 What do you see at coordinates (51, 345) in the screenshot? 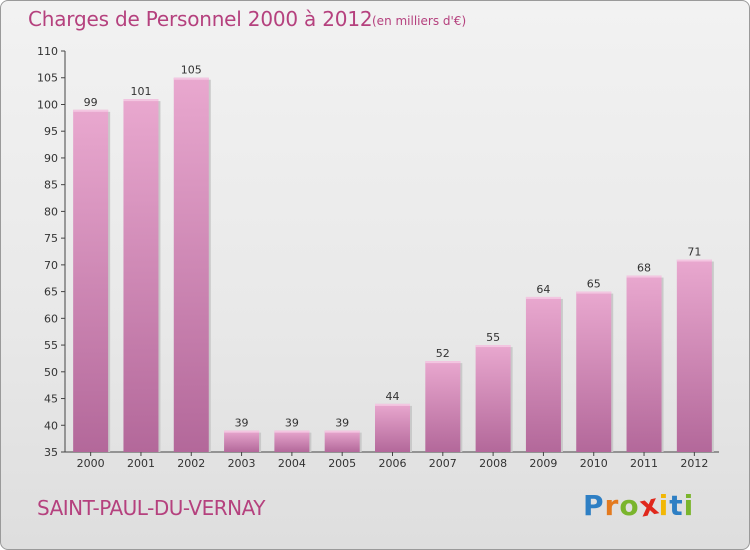
I see `y-tick-label: 55` at bounding box center [51, 345].